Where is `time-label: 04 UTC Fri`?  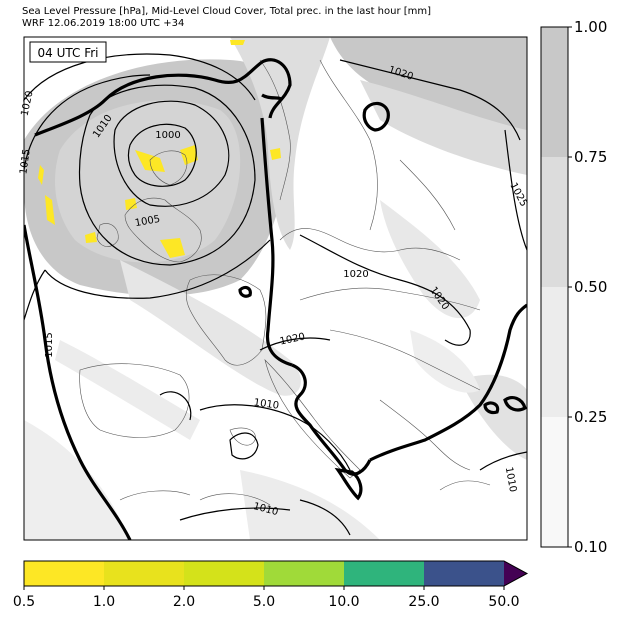
time-label: 04 UTC Fri is located at coordinates (68, 53).